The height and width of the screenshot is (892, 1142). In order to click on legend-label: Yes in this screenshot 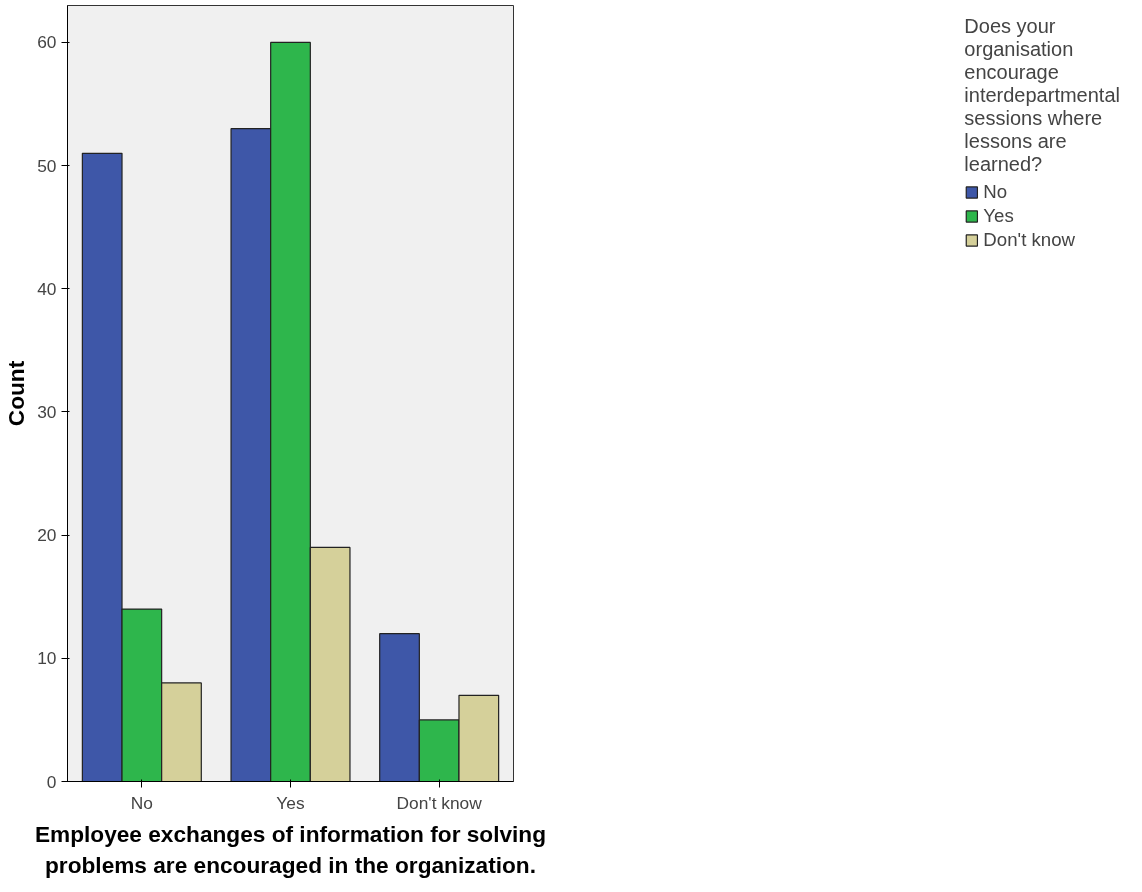, I will do `click(998, 216)`.